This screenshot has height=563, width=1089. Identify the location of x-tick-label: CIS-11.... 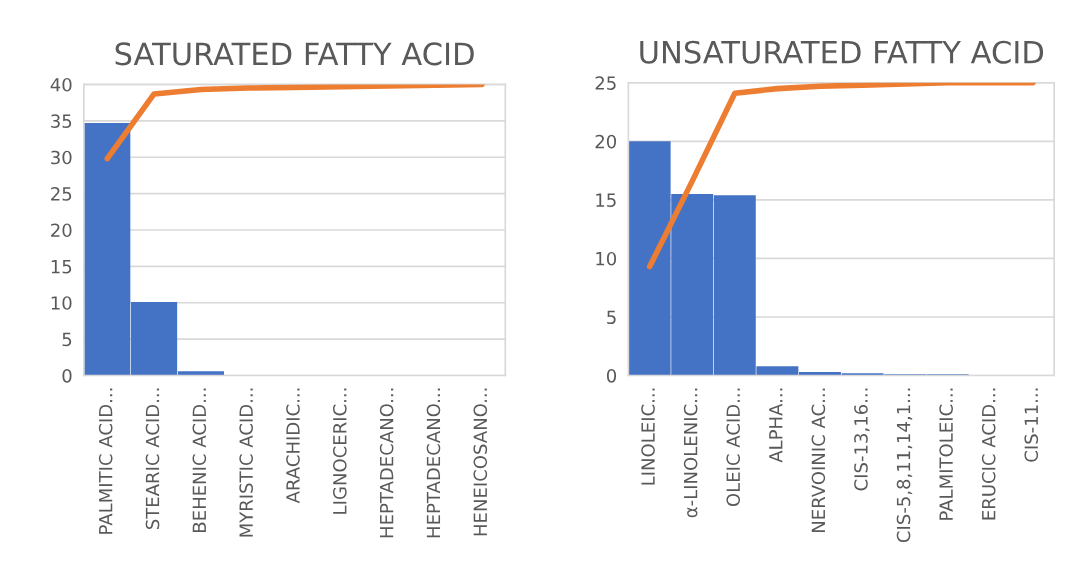
(1031, 425).